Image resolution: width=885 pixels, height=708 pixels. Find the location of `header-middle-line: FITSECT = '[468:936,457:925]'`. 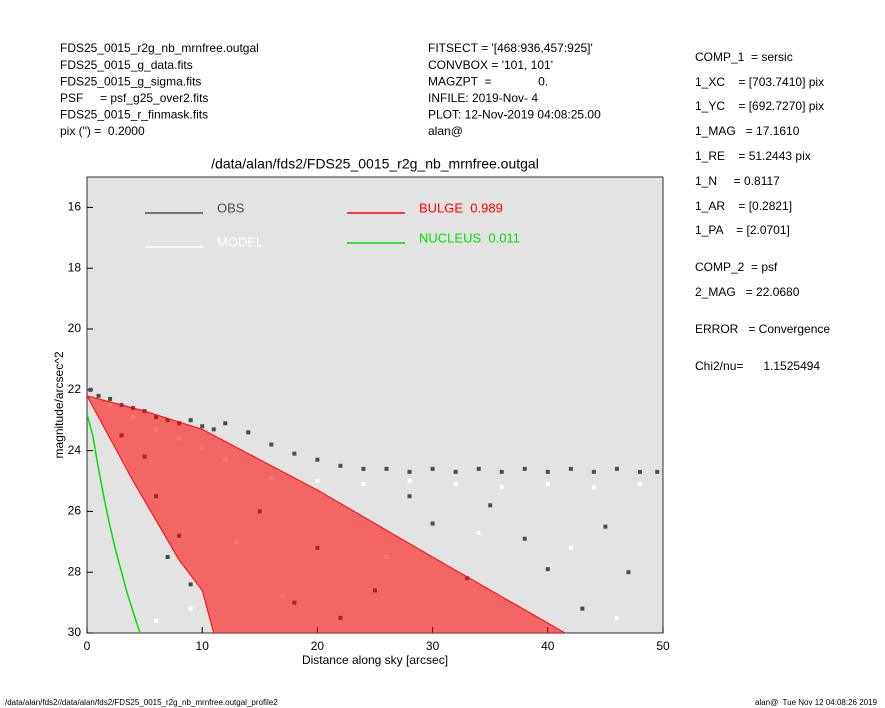

header-middle-line: FITSECT = '[468:936,457:925]' is located at coordinates (510, 48).